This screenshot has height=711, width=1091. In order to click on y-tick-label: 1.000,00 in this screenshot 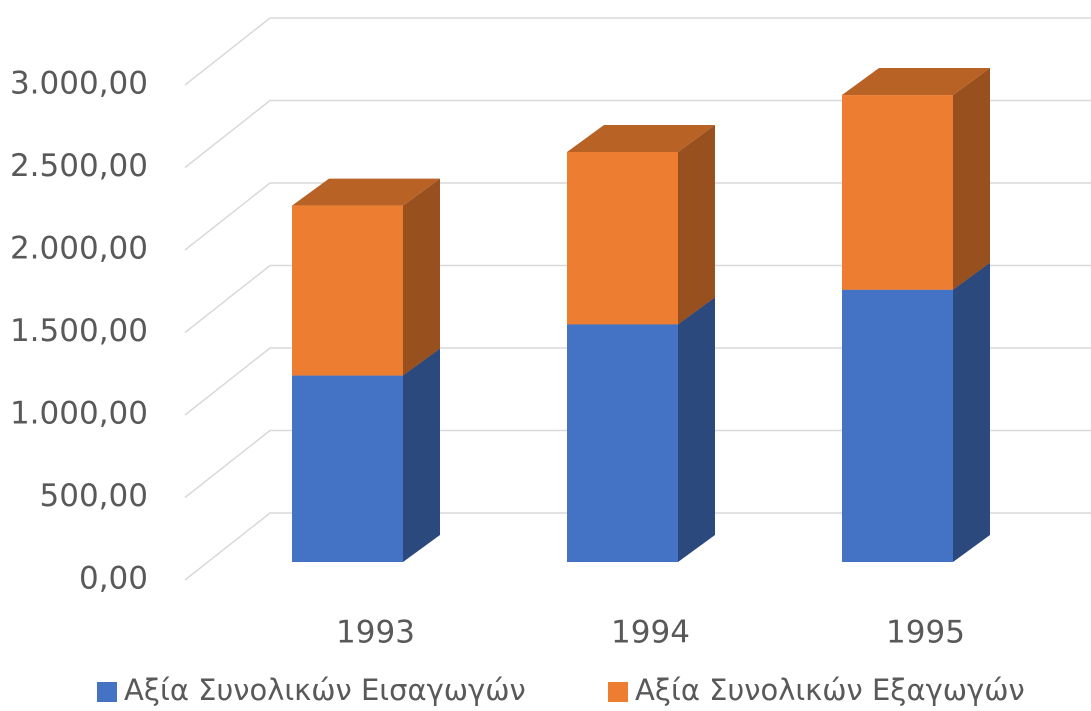, I will do `click(79, 414)`.